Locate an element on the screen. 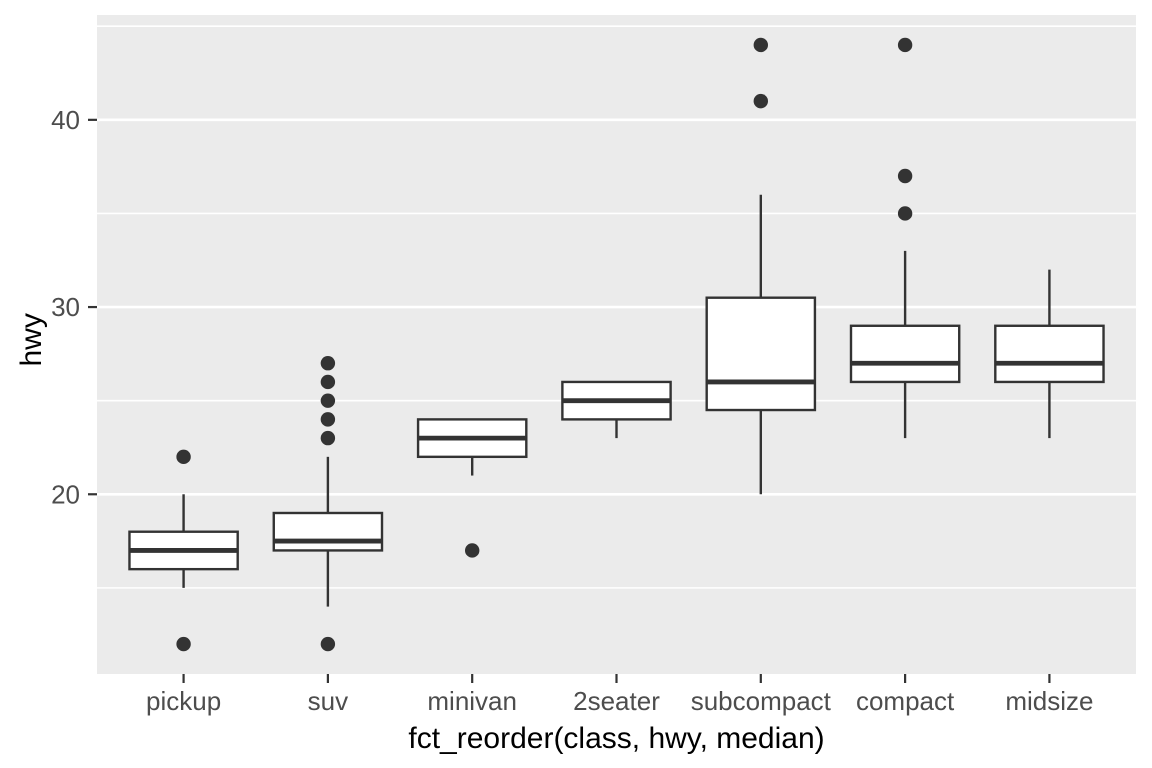 The width and height of the screenshot is (1152, 768). x-tick-label: 2seater is located at coordinates (616, 701).